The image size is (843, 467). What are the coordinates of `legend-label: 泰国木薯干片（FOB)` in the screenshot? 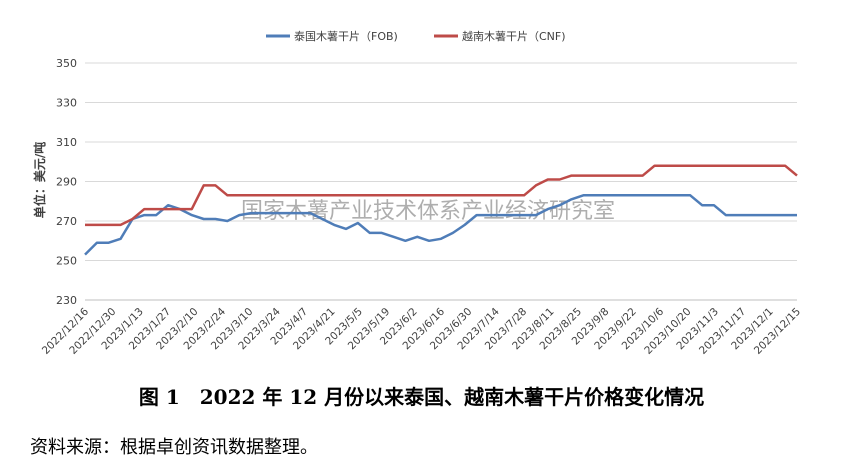 It's located at (346, 36).